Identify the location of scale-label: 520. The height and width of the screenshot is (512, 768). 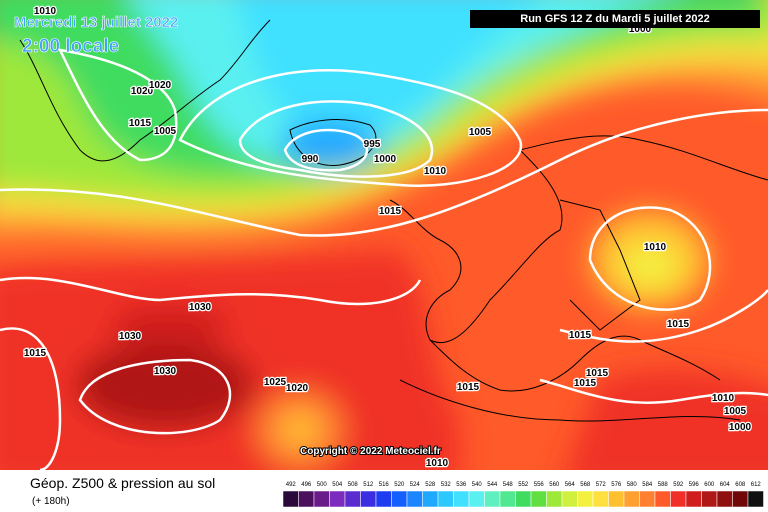
(399, 485).